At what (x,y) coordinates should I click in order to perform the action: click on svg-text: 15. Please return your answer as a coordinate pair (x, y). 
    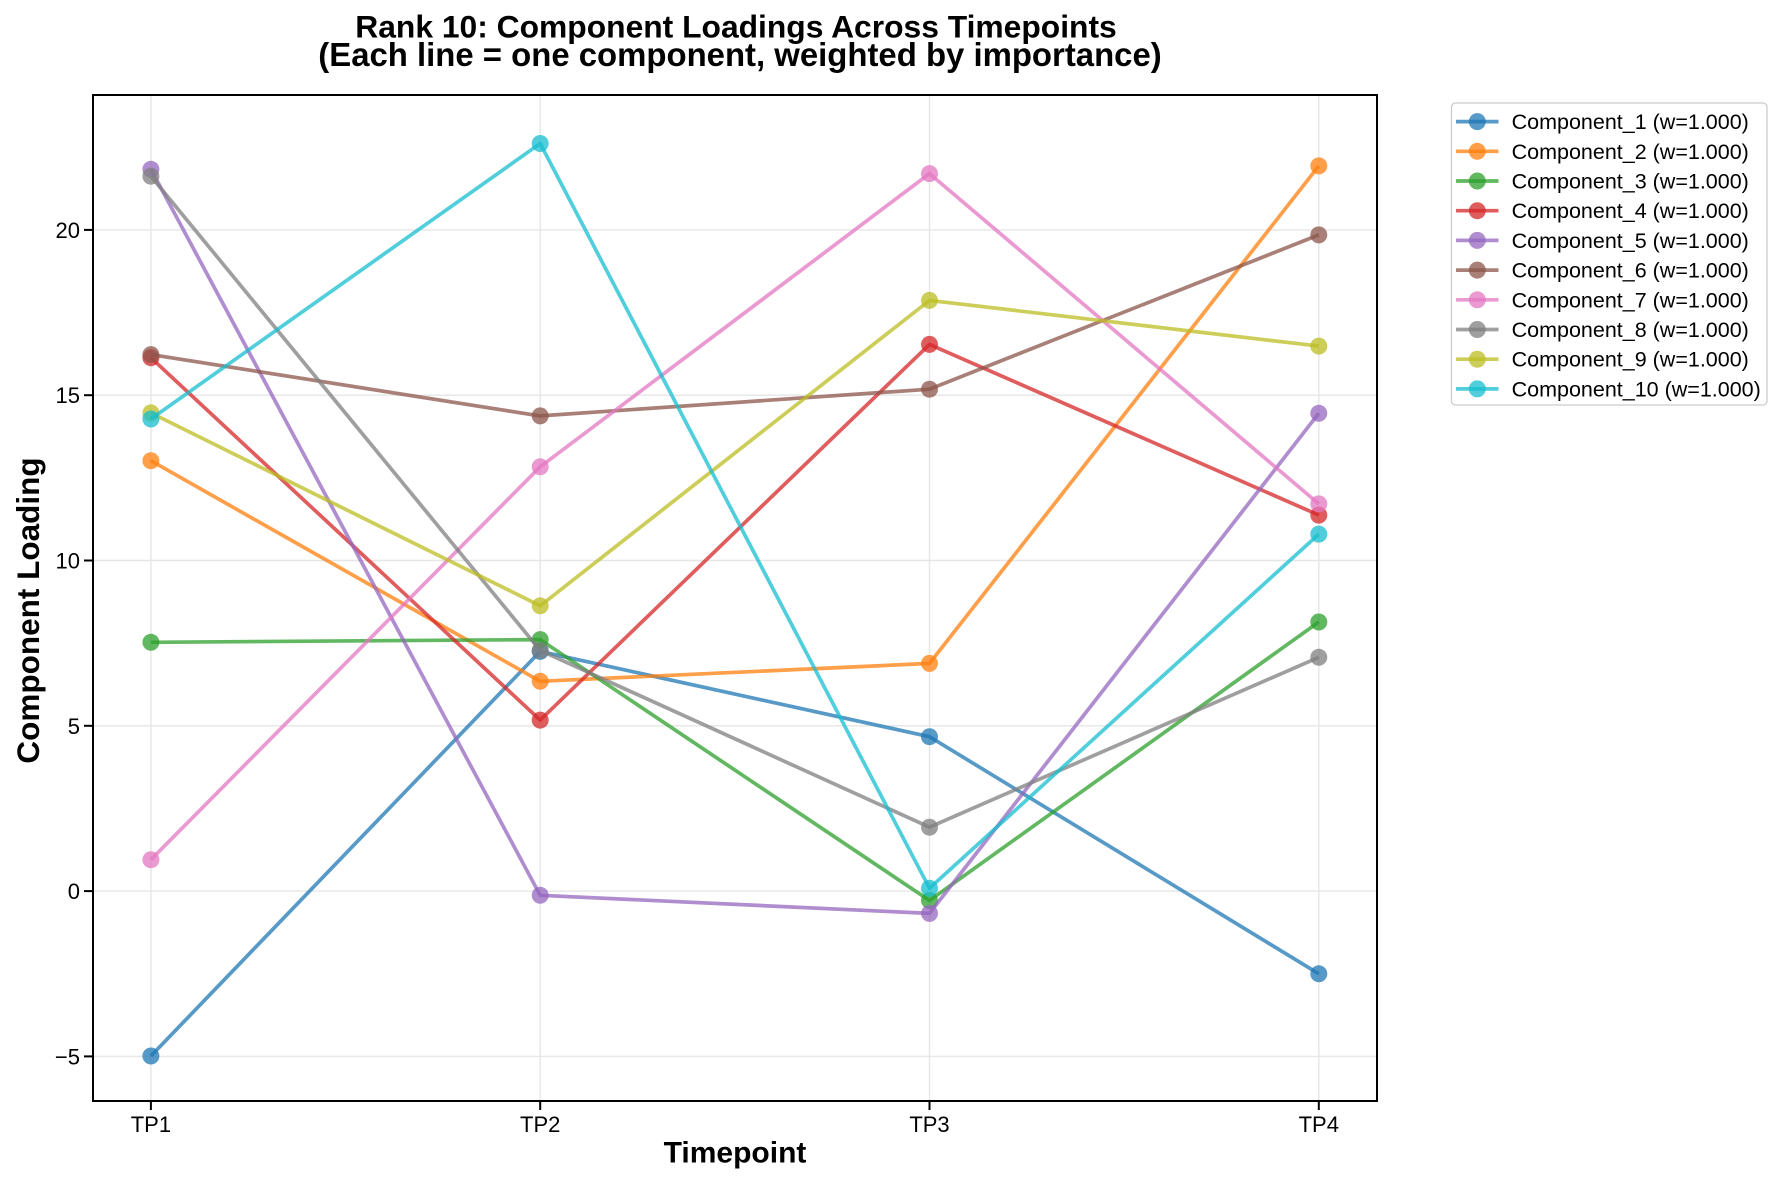
    Looking at the image, I should click on (68, 395).